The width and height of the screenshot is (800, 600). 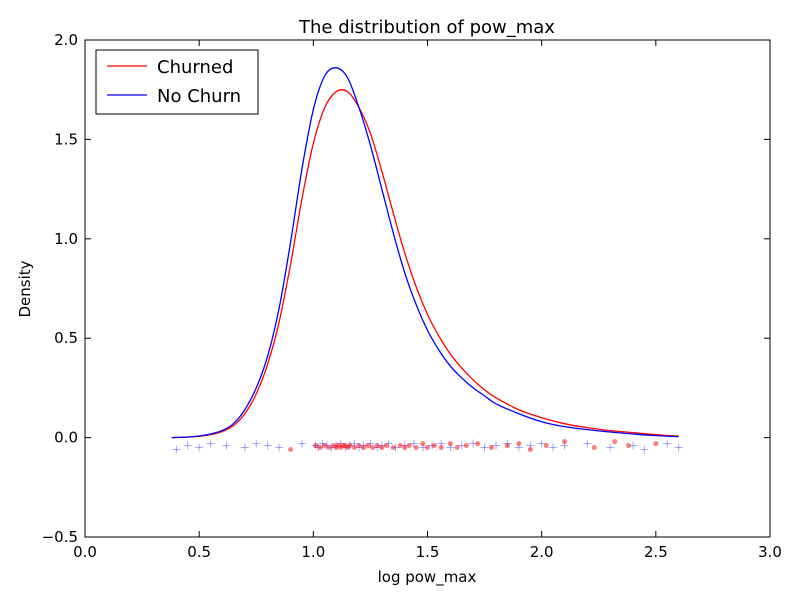 What do you see at coordinates (66, 438) in the screenshot?
I see `y-tick-label: 0.0` at bounding box center [66, 438].